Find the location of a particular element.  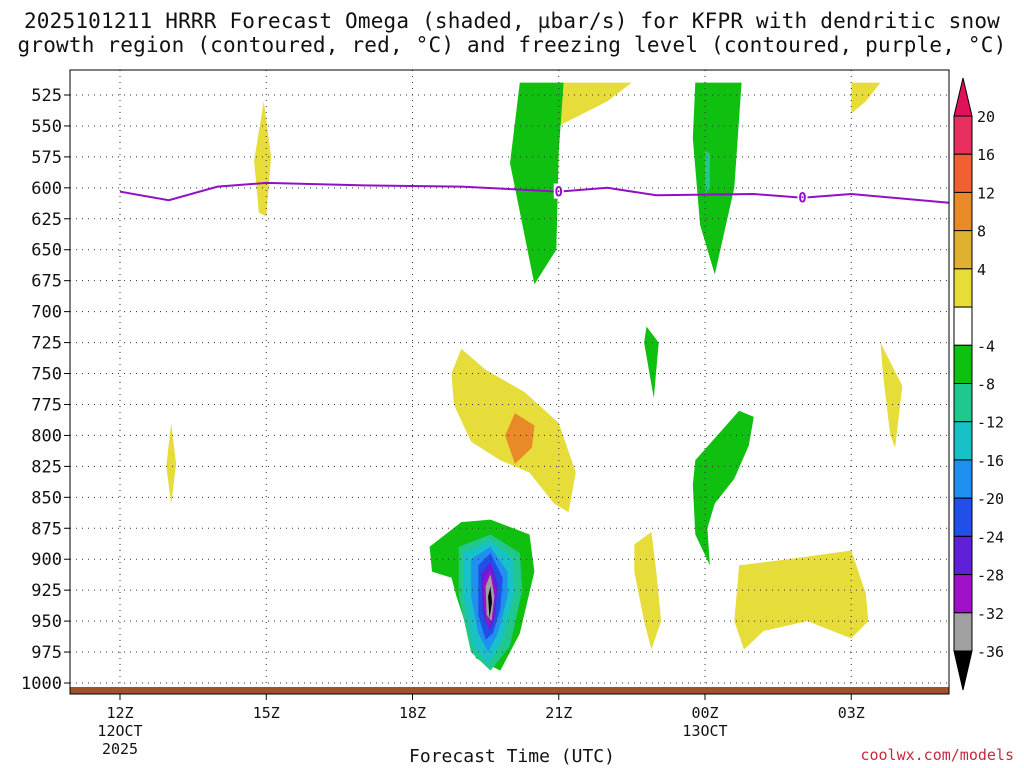

x-date-label-00Z: 13OCT is located at coordinates (704, 731).